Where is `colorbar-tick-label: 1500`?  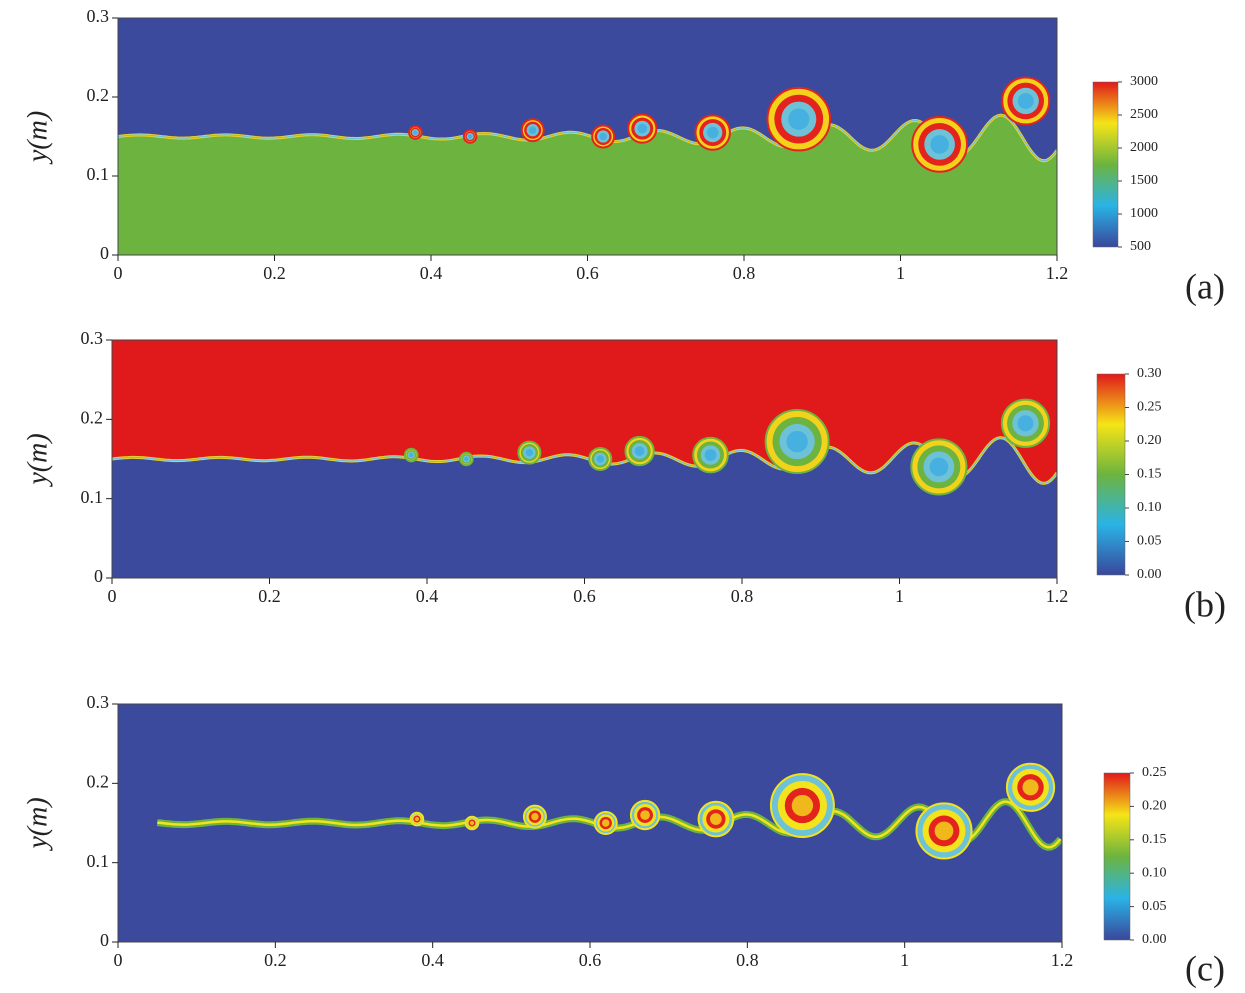
colorbar-tick-label: 1500 is located at coordinates (1144, 180).